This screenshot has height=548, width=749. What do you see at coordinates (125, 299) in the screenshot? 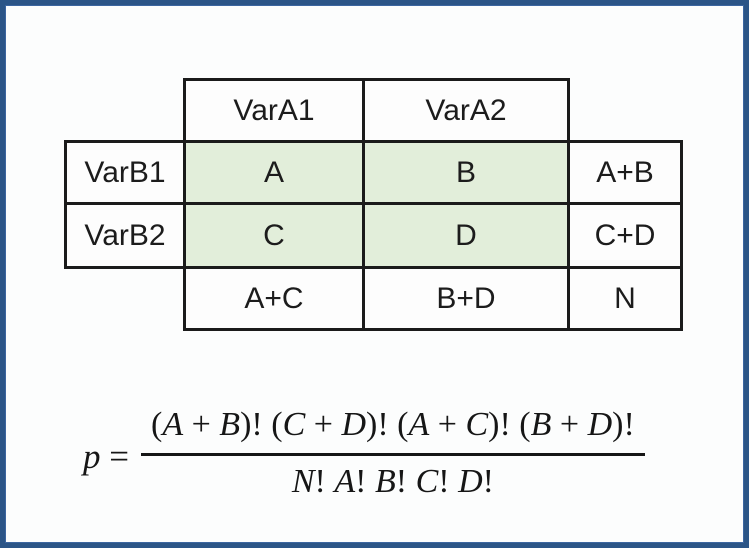
I see `empty-corner-bottom-left` at bounding box center [125, 299].